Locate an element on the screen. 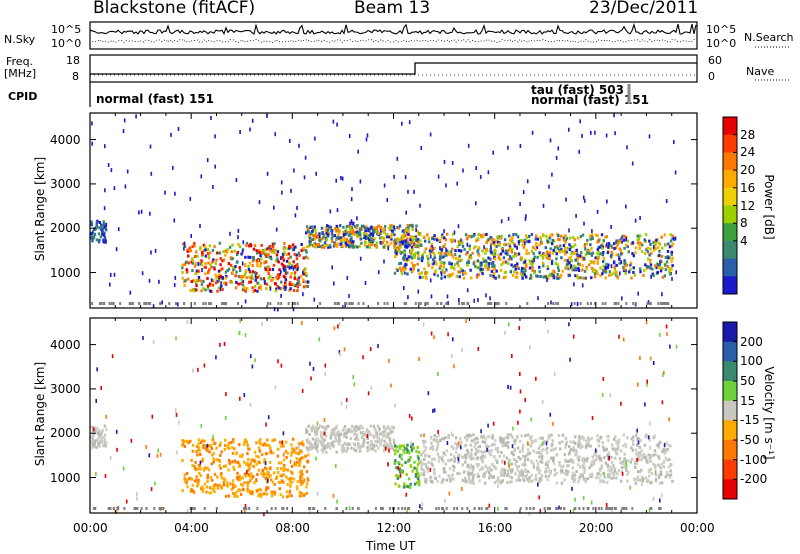 The width and height of the screenshot is (800, 554). nsearch-tick-high: 10^5 is located at coordinates (721, 29).